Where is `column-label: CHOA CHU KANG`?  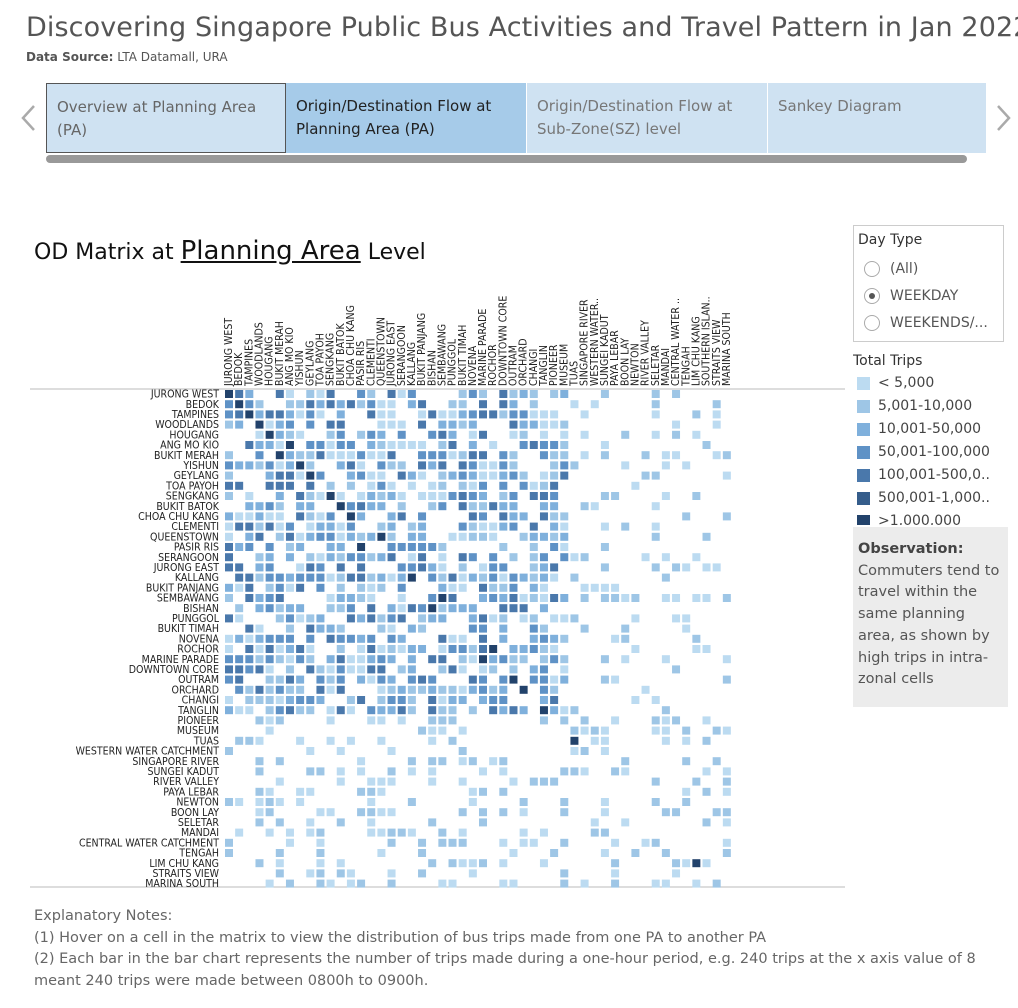 column-label: CHOA CHU KANG is located at coordinates (351, 345).